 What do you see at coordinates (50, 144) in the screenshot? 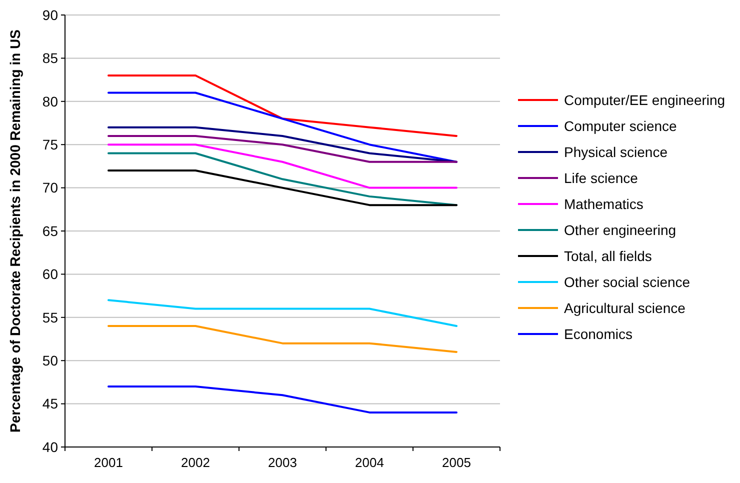
I see `y-tick-label: 75` at bounding box center [50, 144].